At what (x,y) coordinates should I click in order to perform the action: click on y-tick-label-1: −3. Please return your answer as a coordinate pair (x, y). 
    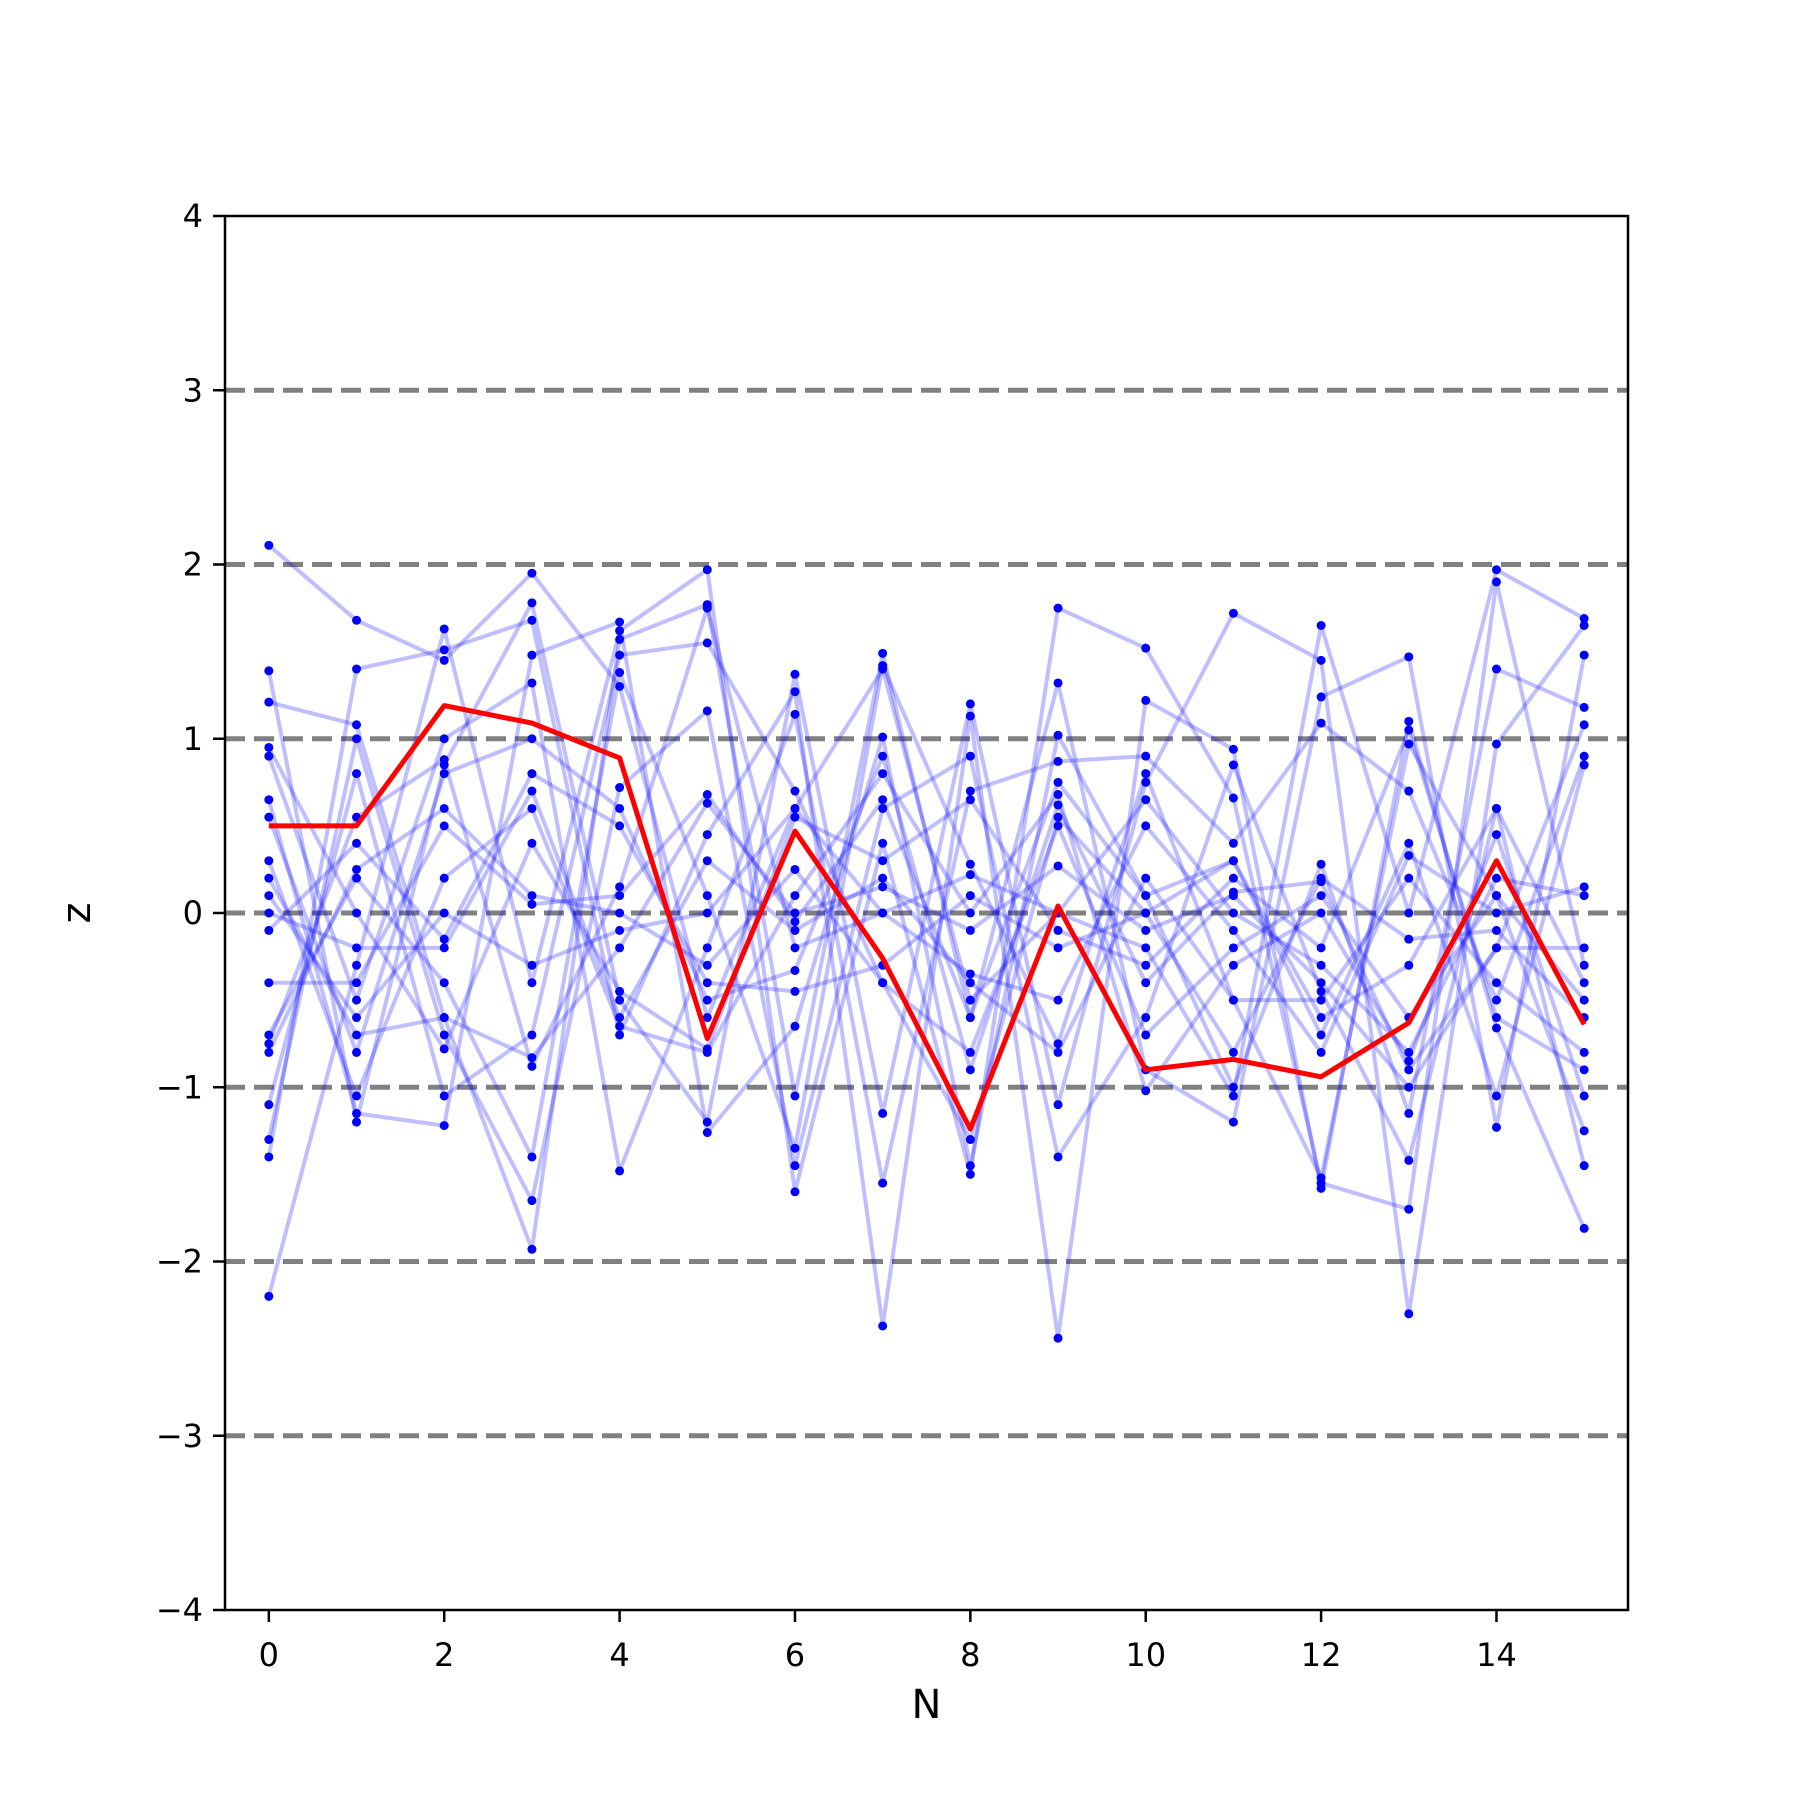
    Looking at the image, I should click on (179, 1436).